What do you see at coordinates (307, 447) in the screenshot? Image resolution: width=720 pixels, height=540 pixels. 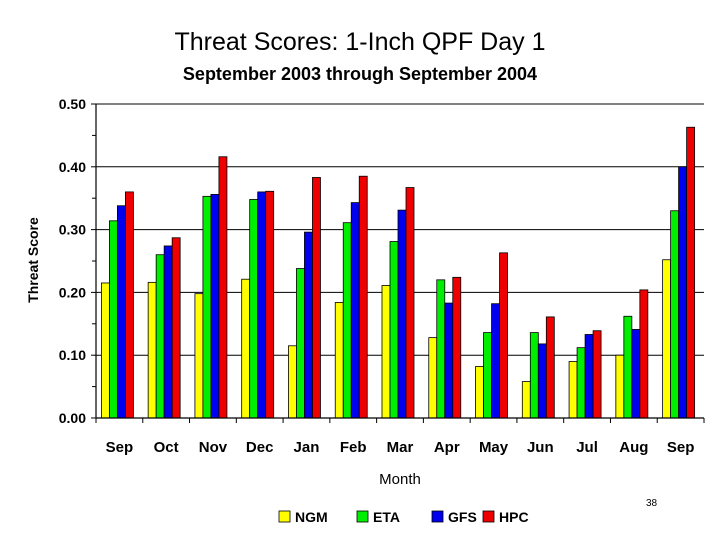 I see `x-tick-label: Jan` at bounding box center [307, 447].